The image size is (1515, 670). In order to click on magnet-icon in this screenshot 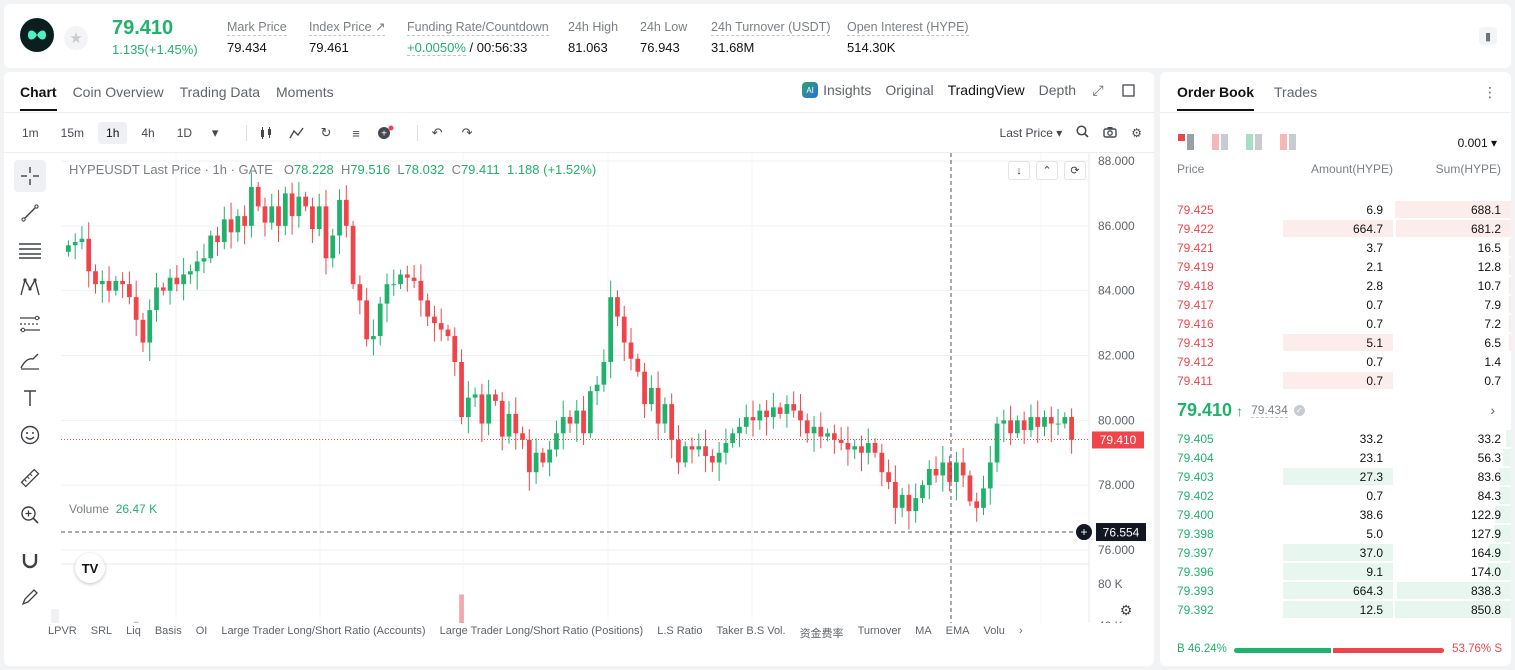, I will do `click(30, 560)`.